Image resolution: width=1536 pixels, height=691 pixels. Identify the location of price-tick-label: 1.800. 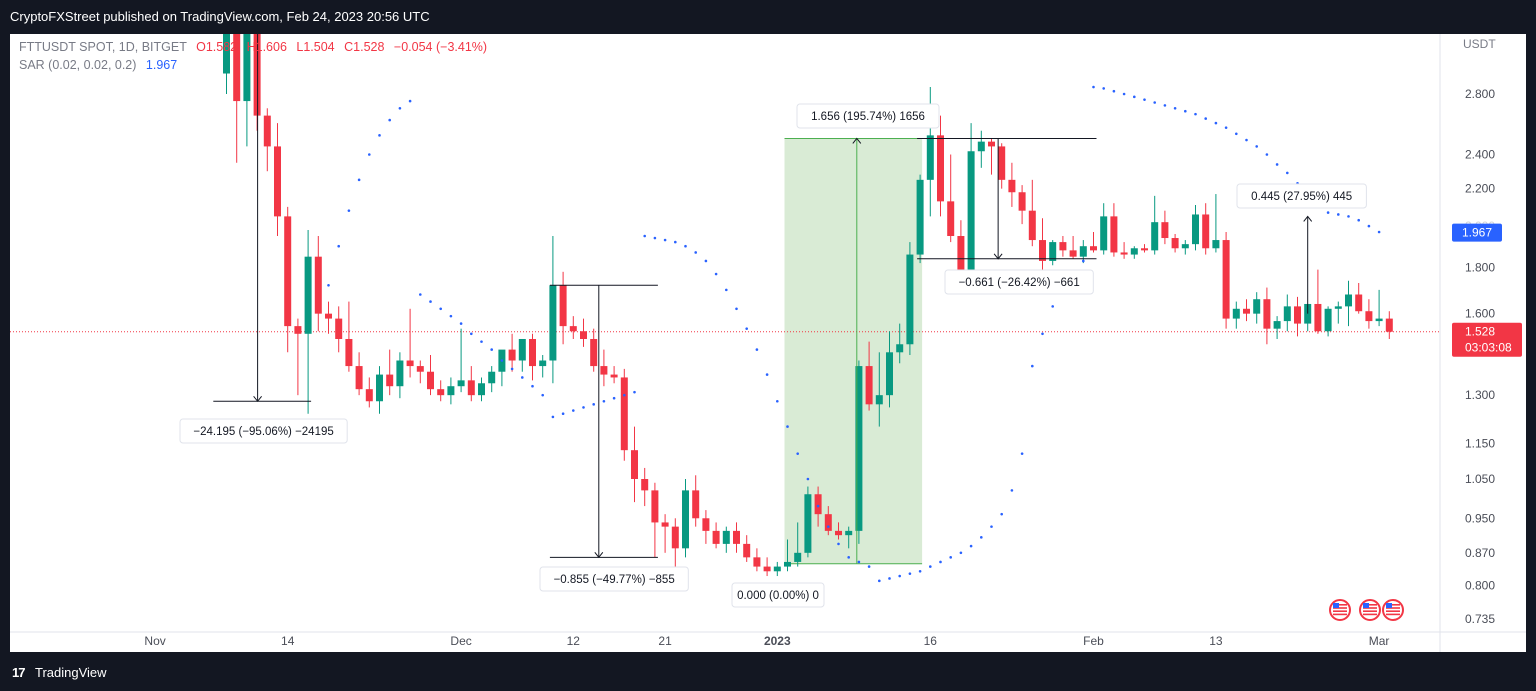
(1480, 267).